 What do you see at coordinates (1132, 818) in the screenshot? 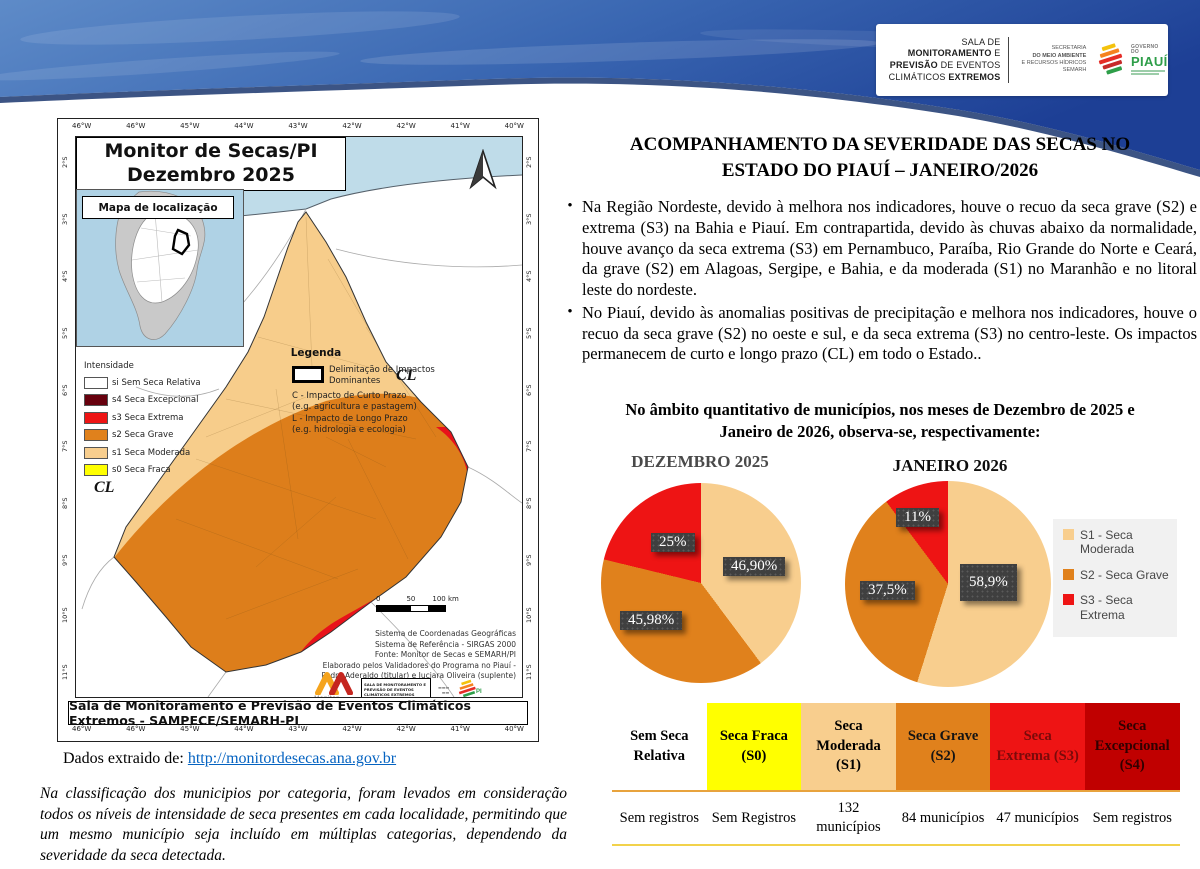
I see `cell-s4: Sem registros` at bounding box center [1132, 818].